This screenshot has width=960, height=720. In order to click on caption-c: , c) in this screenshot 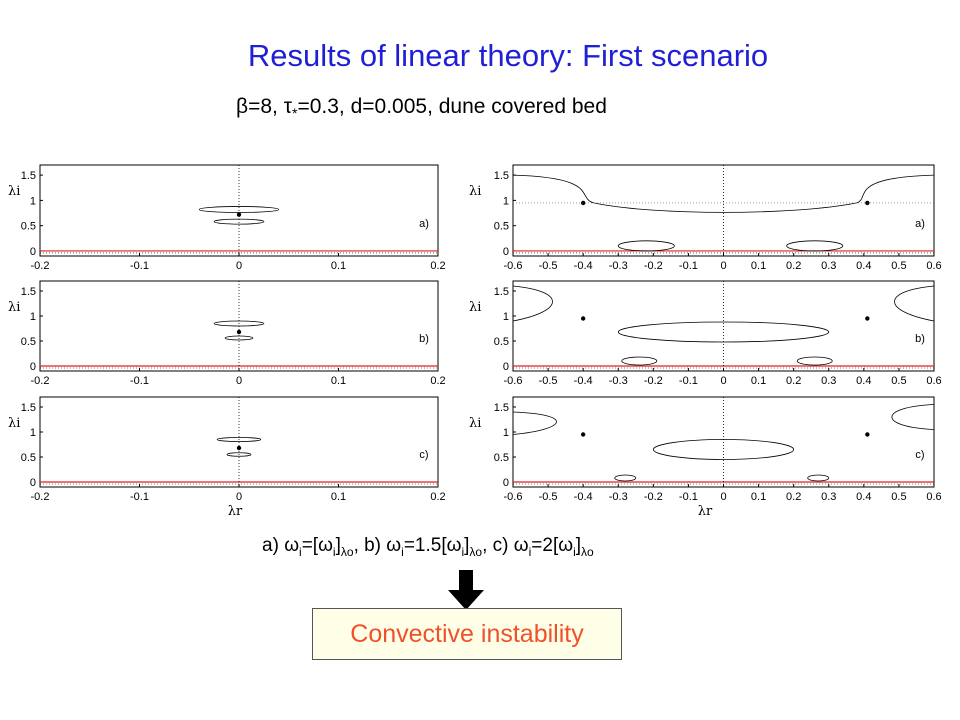, I will do `click(498, 545)`.